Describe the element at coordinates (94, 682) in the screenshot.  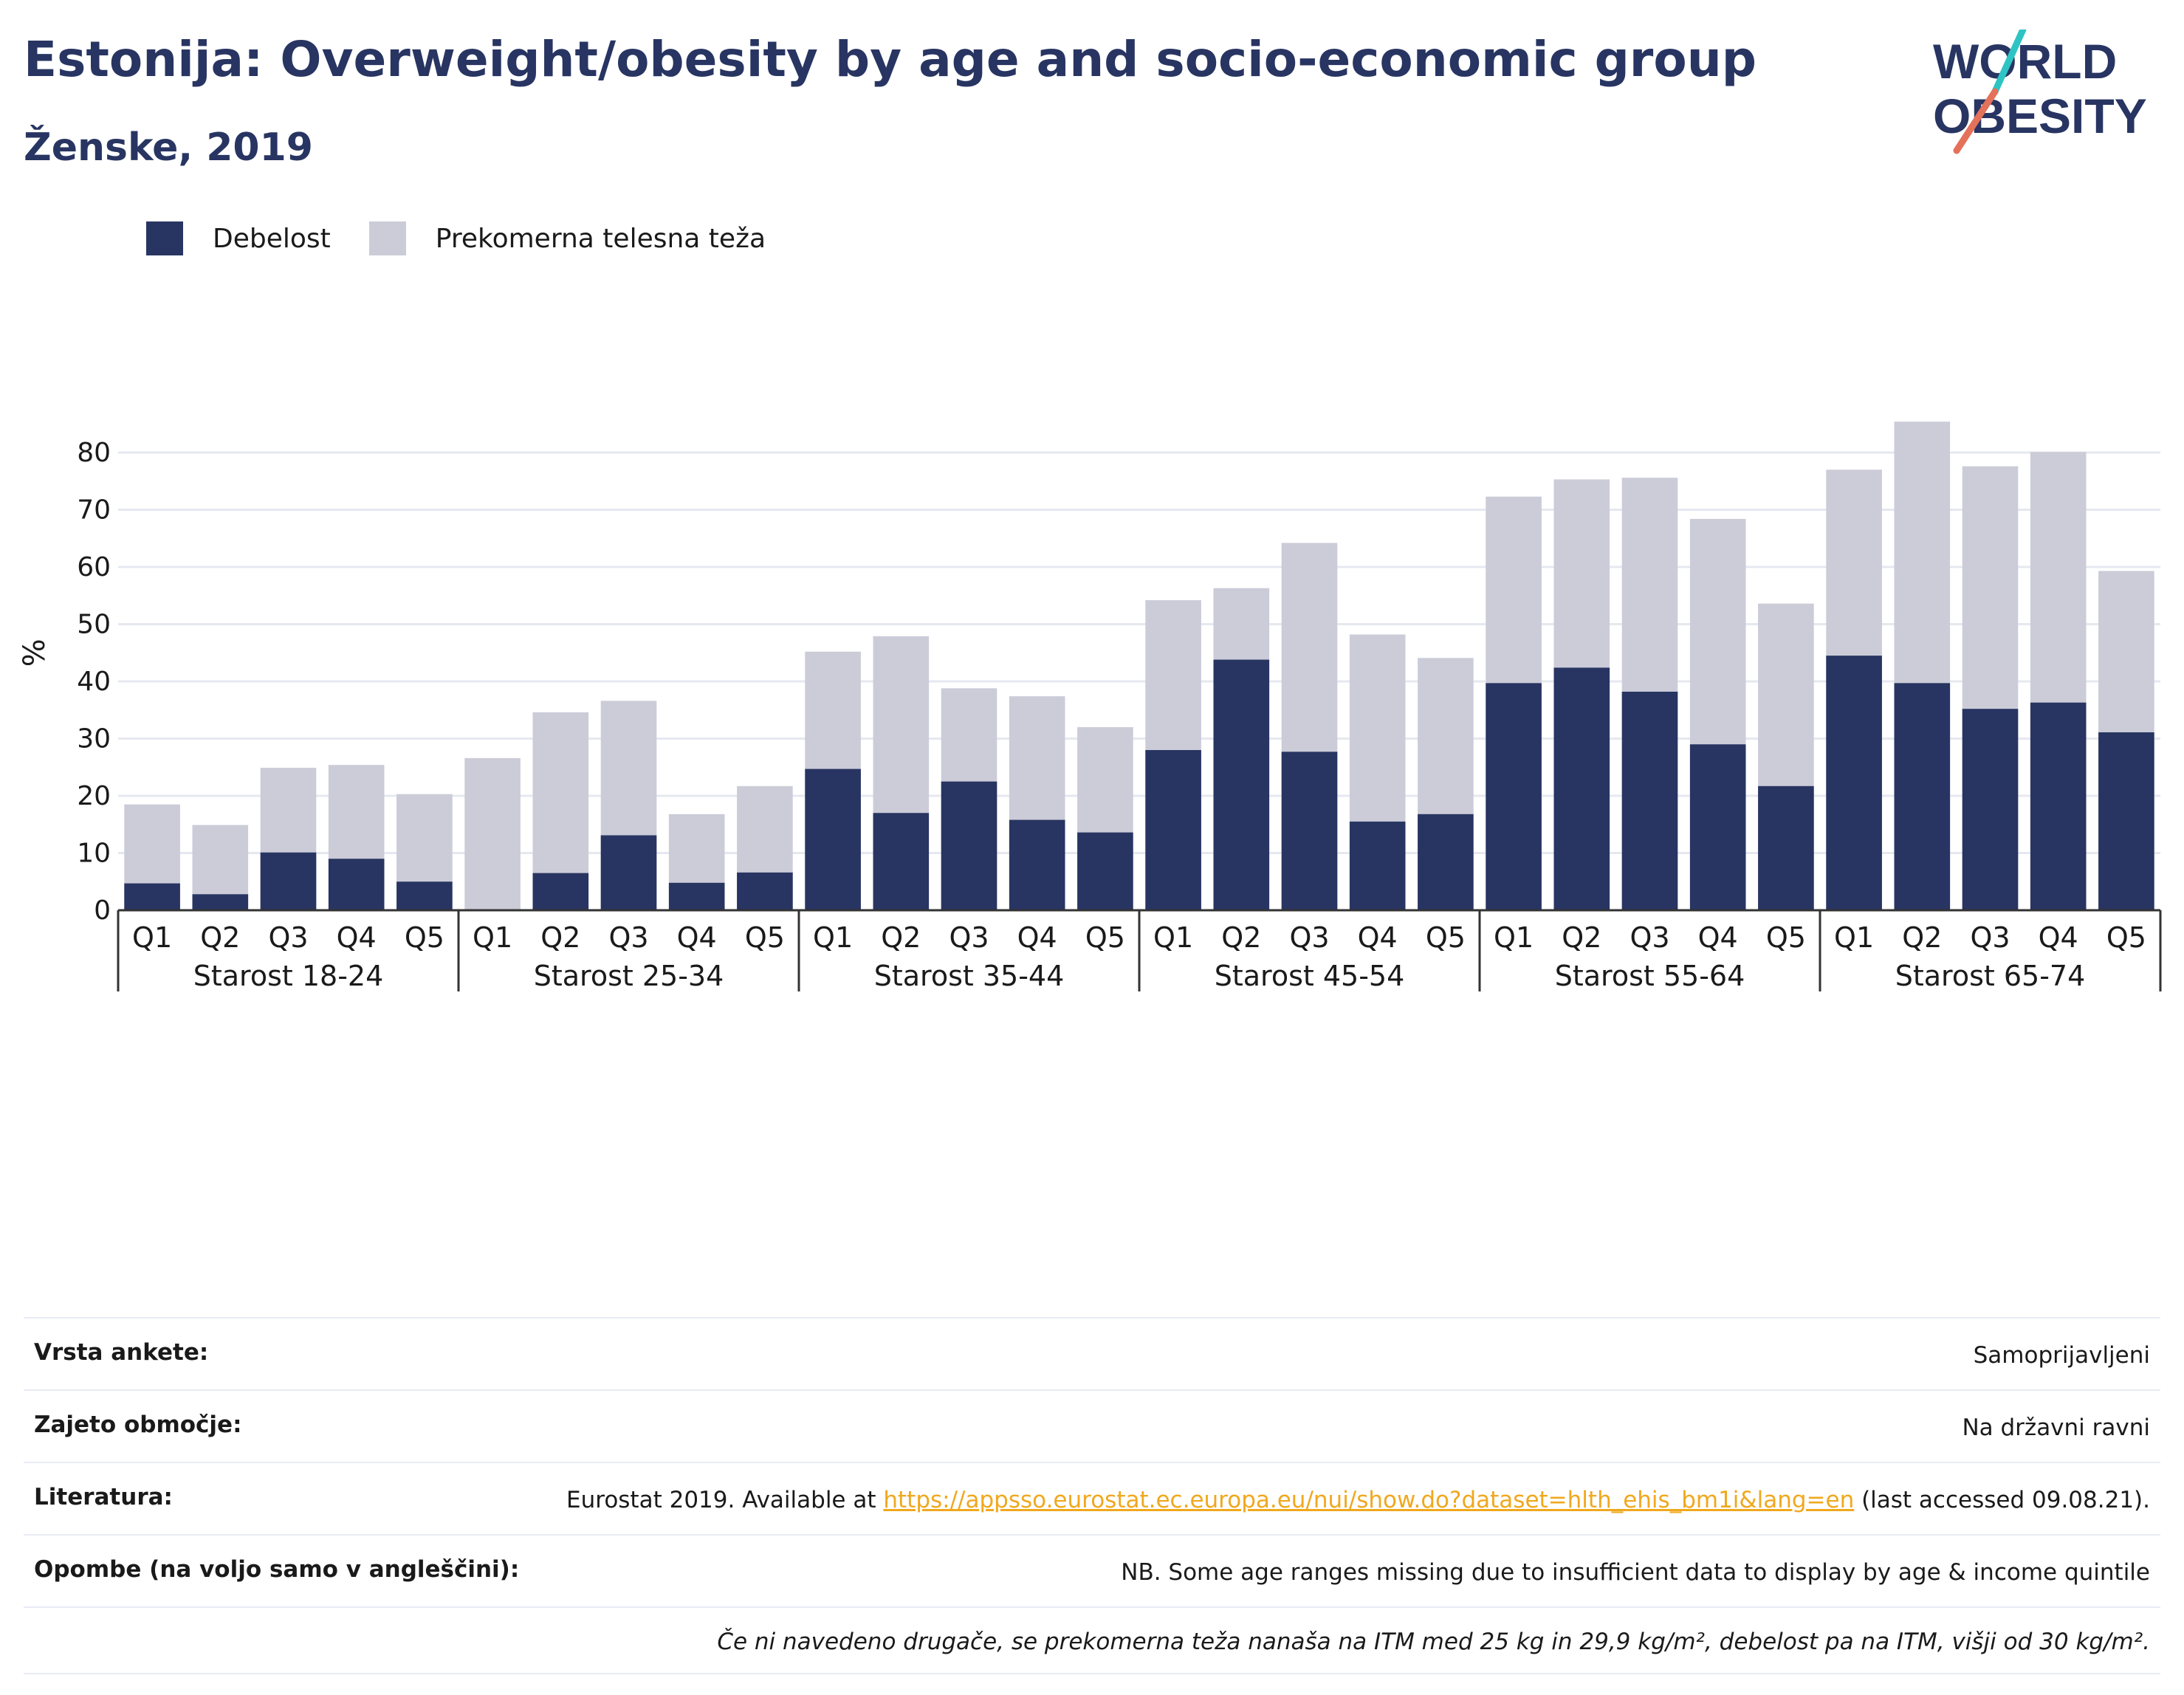
I see `y-tick-label: 40` at that location.